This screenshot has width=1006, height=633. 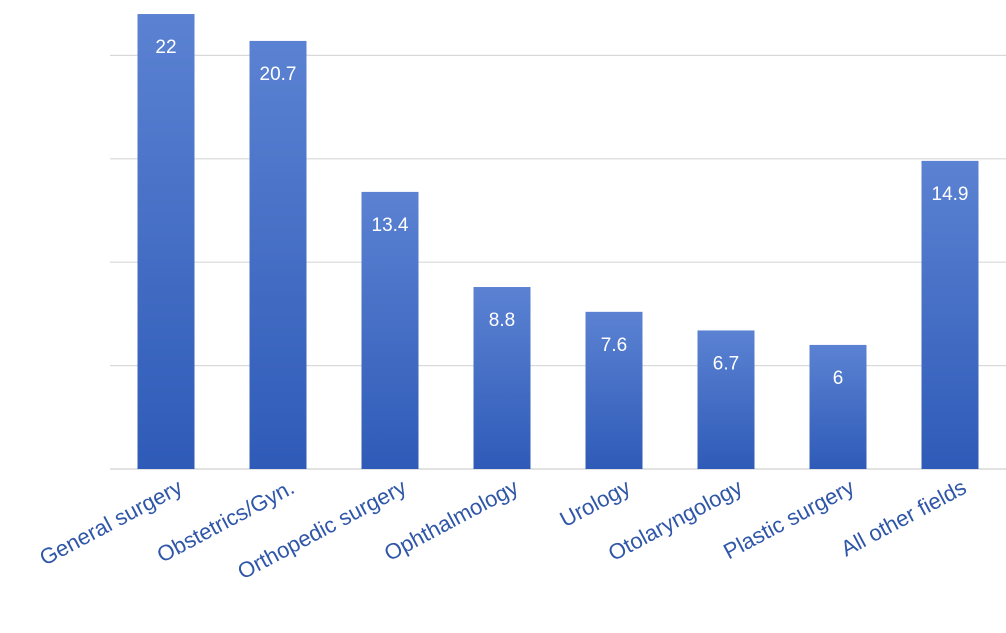 I want to click on bar-value-label: 20.7, so click(x=278, y=74).